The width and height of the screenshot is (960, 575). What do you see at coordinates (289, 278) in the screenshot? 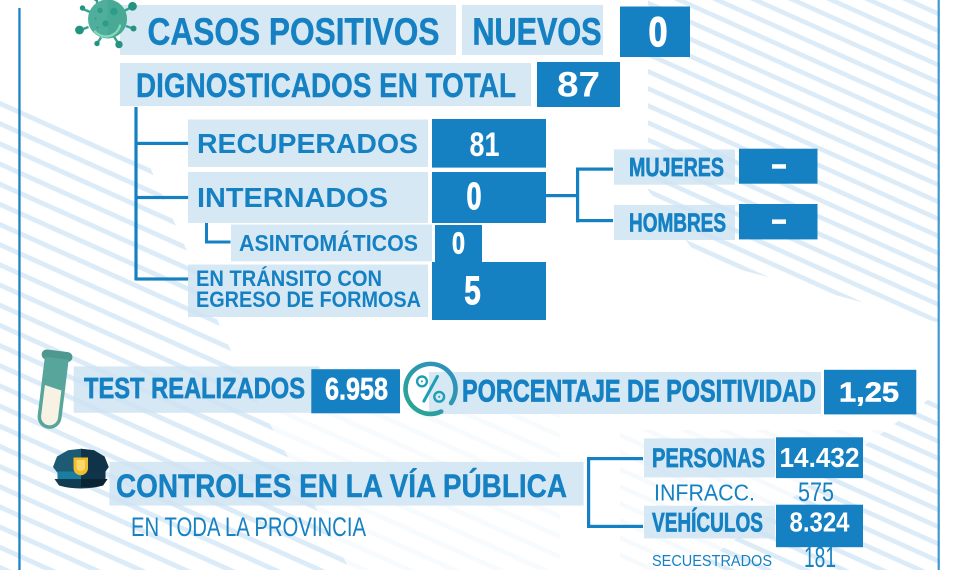
I see `svg-text: EN TRÁNSITO CON` at bounding box center [289, 278].